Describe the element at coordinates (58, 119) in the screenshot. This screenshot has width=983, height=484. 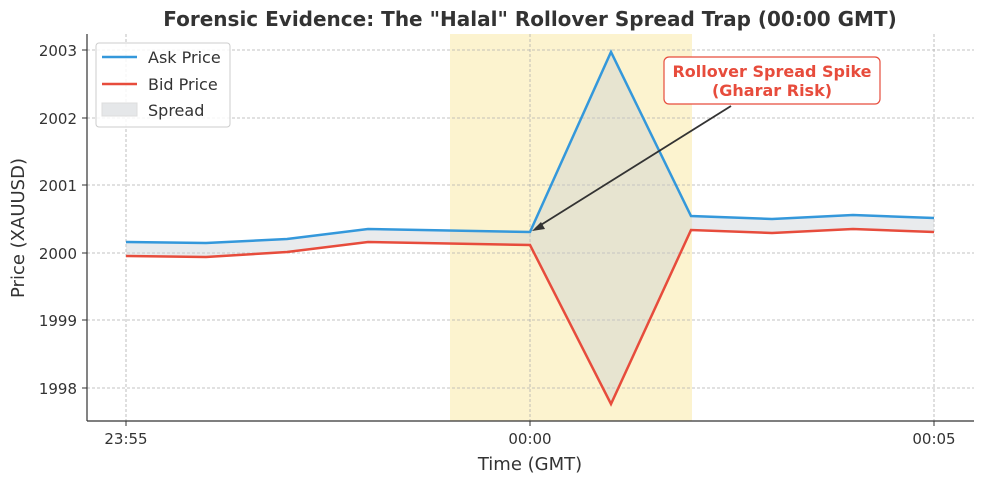
I see `y-tick-label: 2002` at that location.